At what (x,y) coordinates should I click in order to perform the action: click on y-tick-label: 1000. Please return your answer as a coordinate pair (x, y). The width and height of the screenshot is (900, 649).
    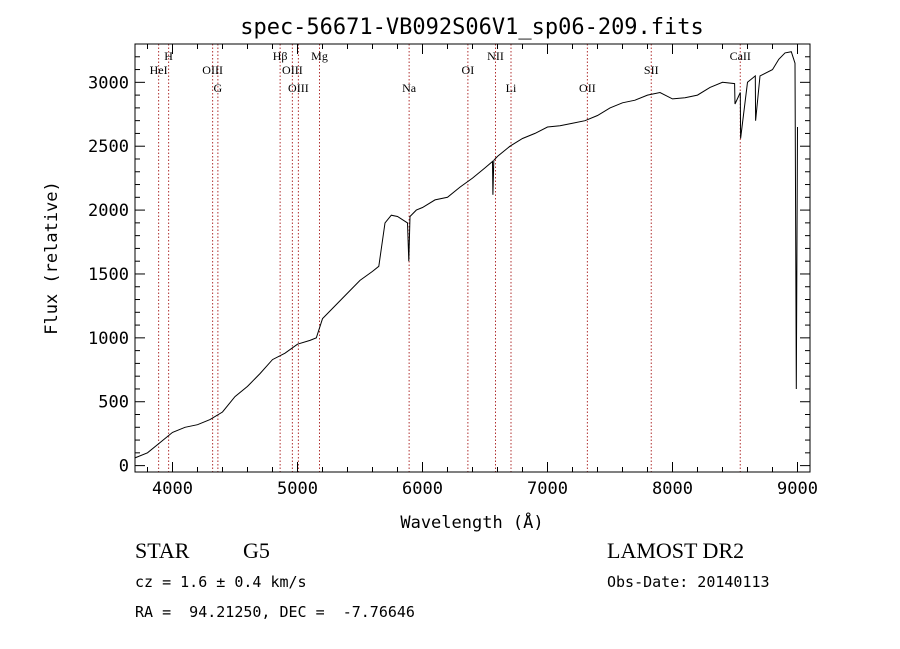
    Looking at the image, I should click on (108, 339).